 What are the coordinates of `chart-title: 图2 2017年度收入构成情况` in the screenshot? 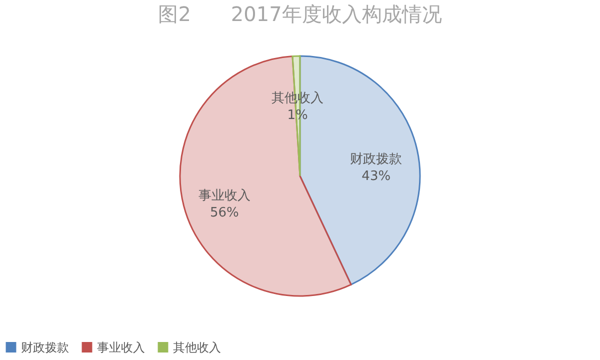 It's located at (300, 14).